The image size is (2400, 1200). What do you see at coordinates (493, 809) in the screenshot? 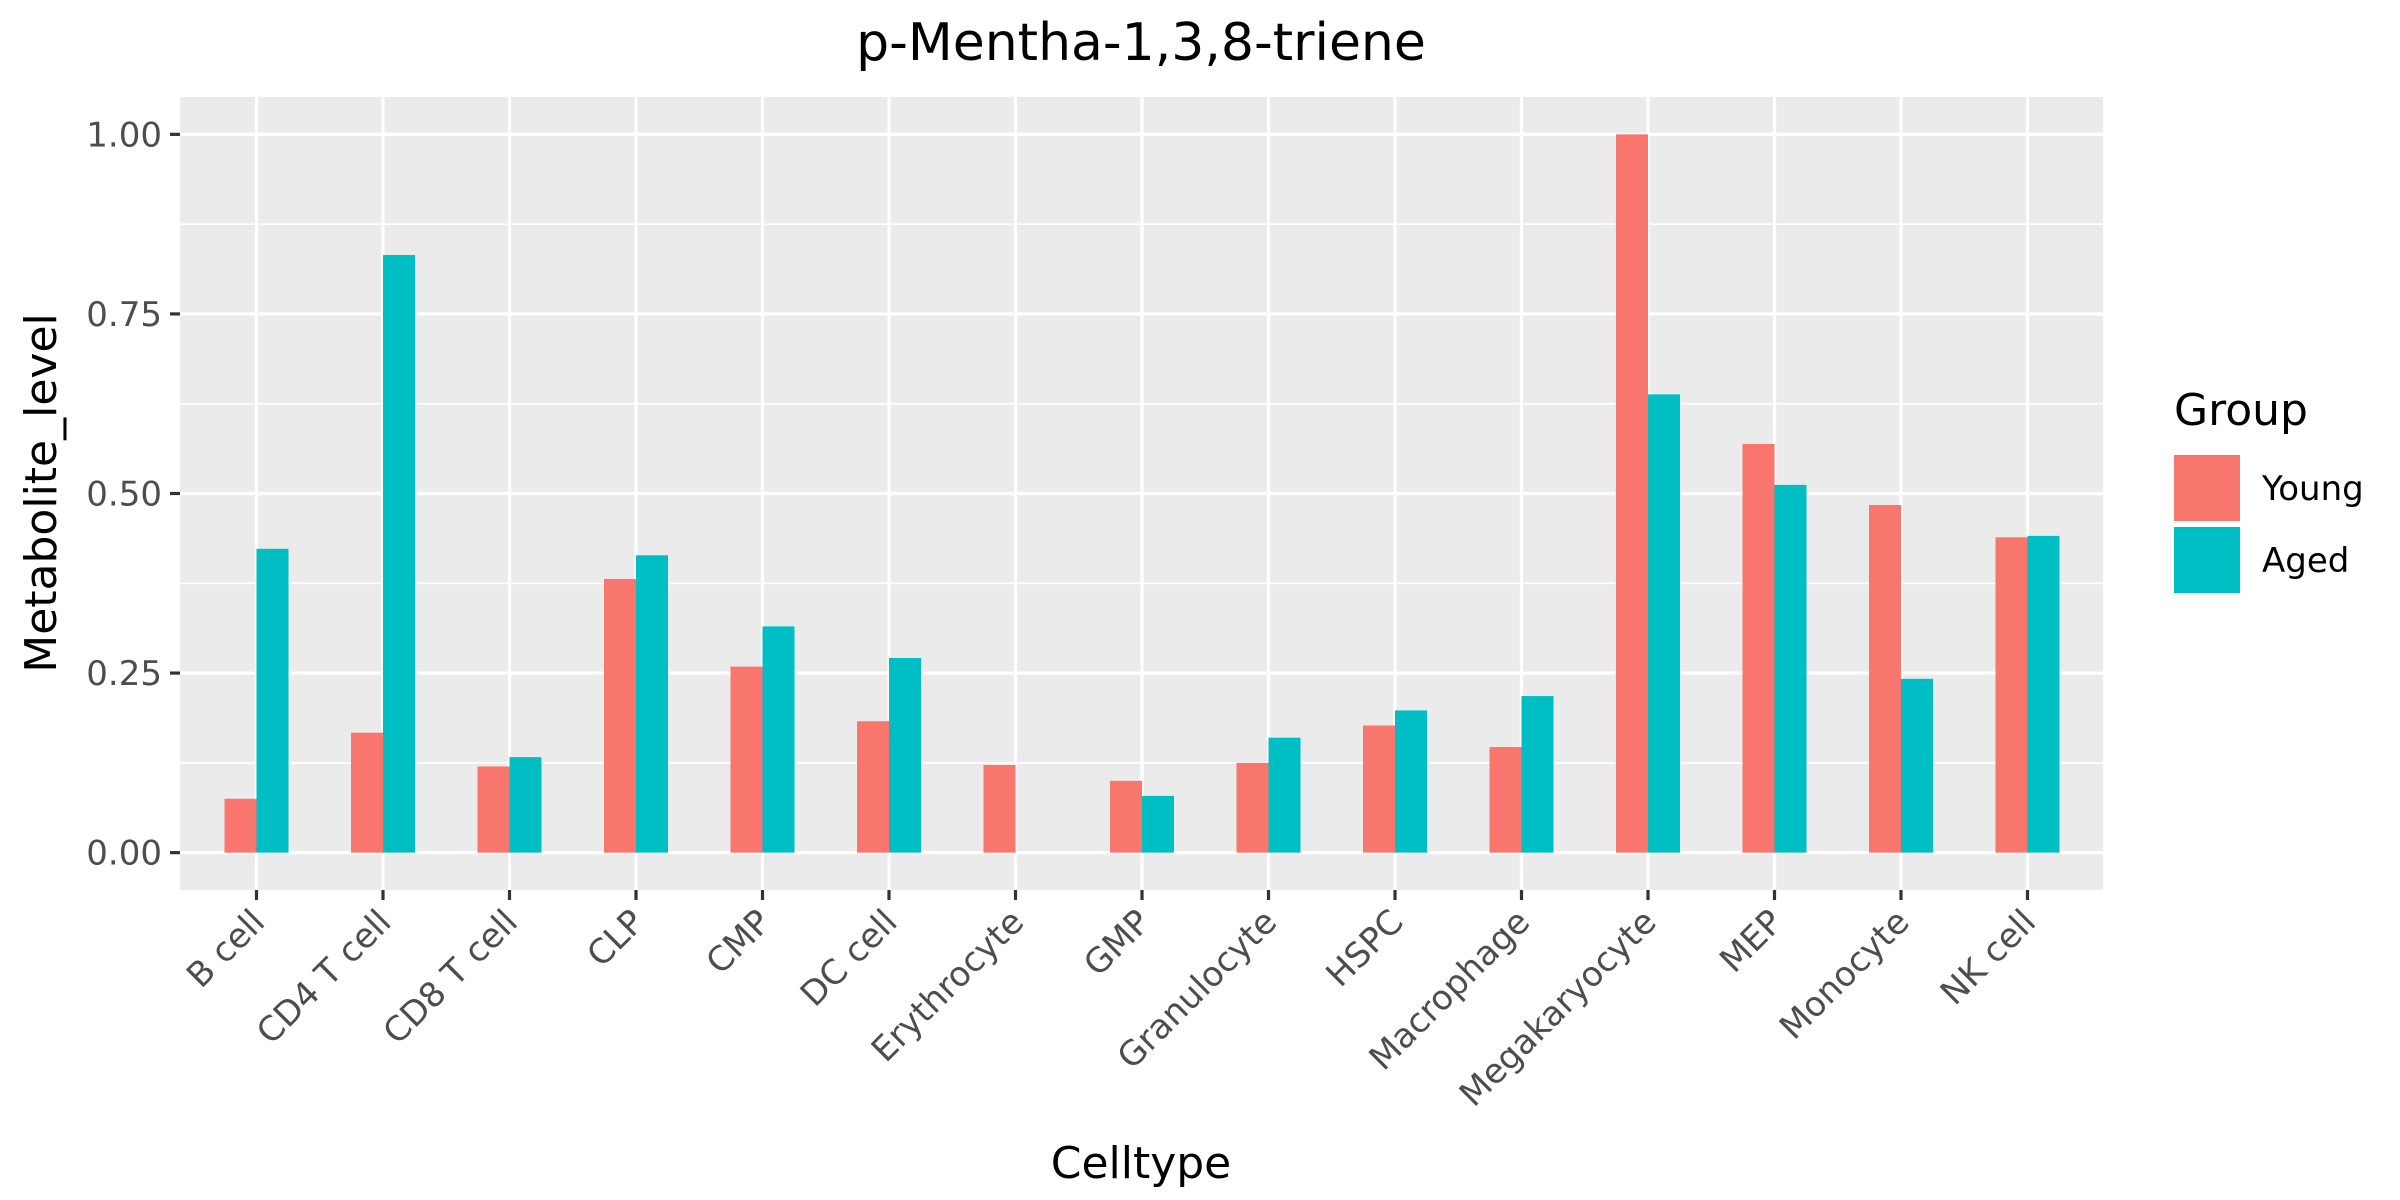
I see `bar-young-cd8-t-cell` at bounding box center [493, 809].